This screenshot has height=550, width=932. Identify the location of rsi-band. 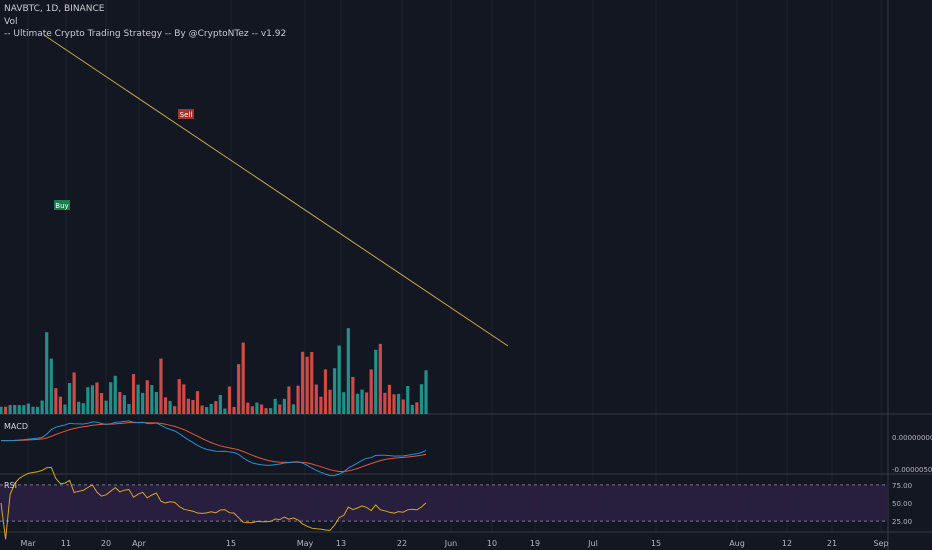
(444, 503).